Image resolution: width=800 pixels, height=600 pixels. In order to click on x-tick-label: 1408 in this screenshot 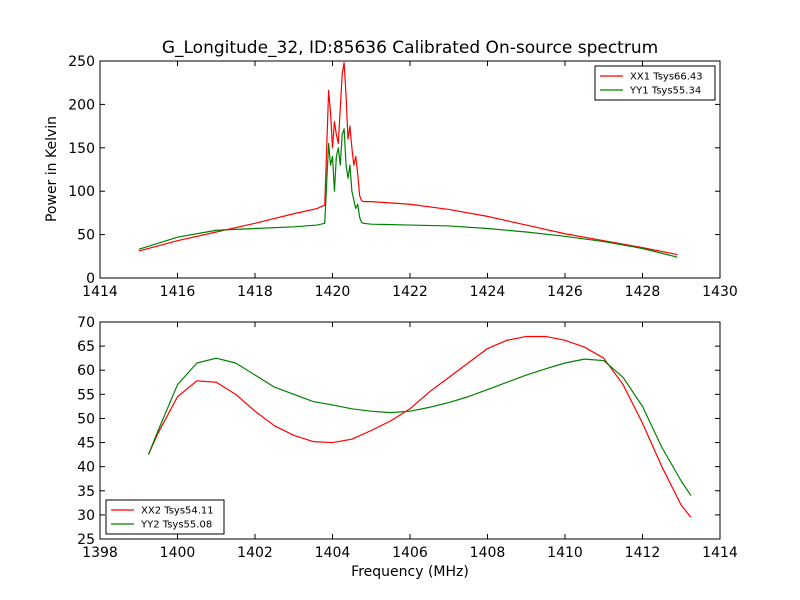, I will do `click(488, 553)`.